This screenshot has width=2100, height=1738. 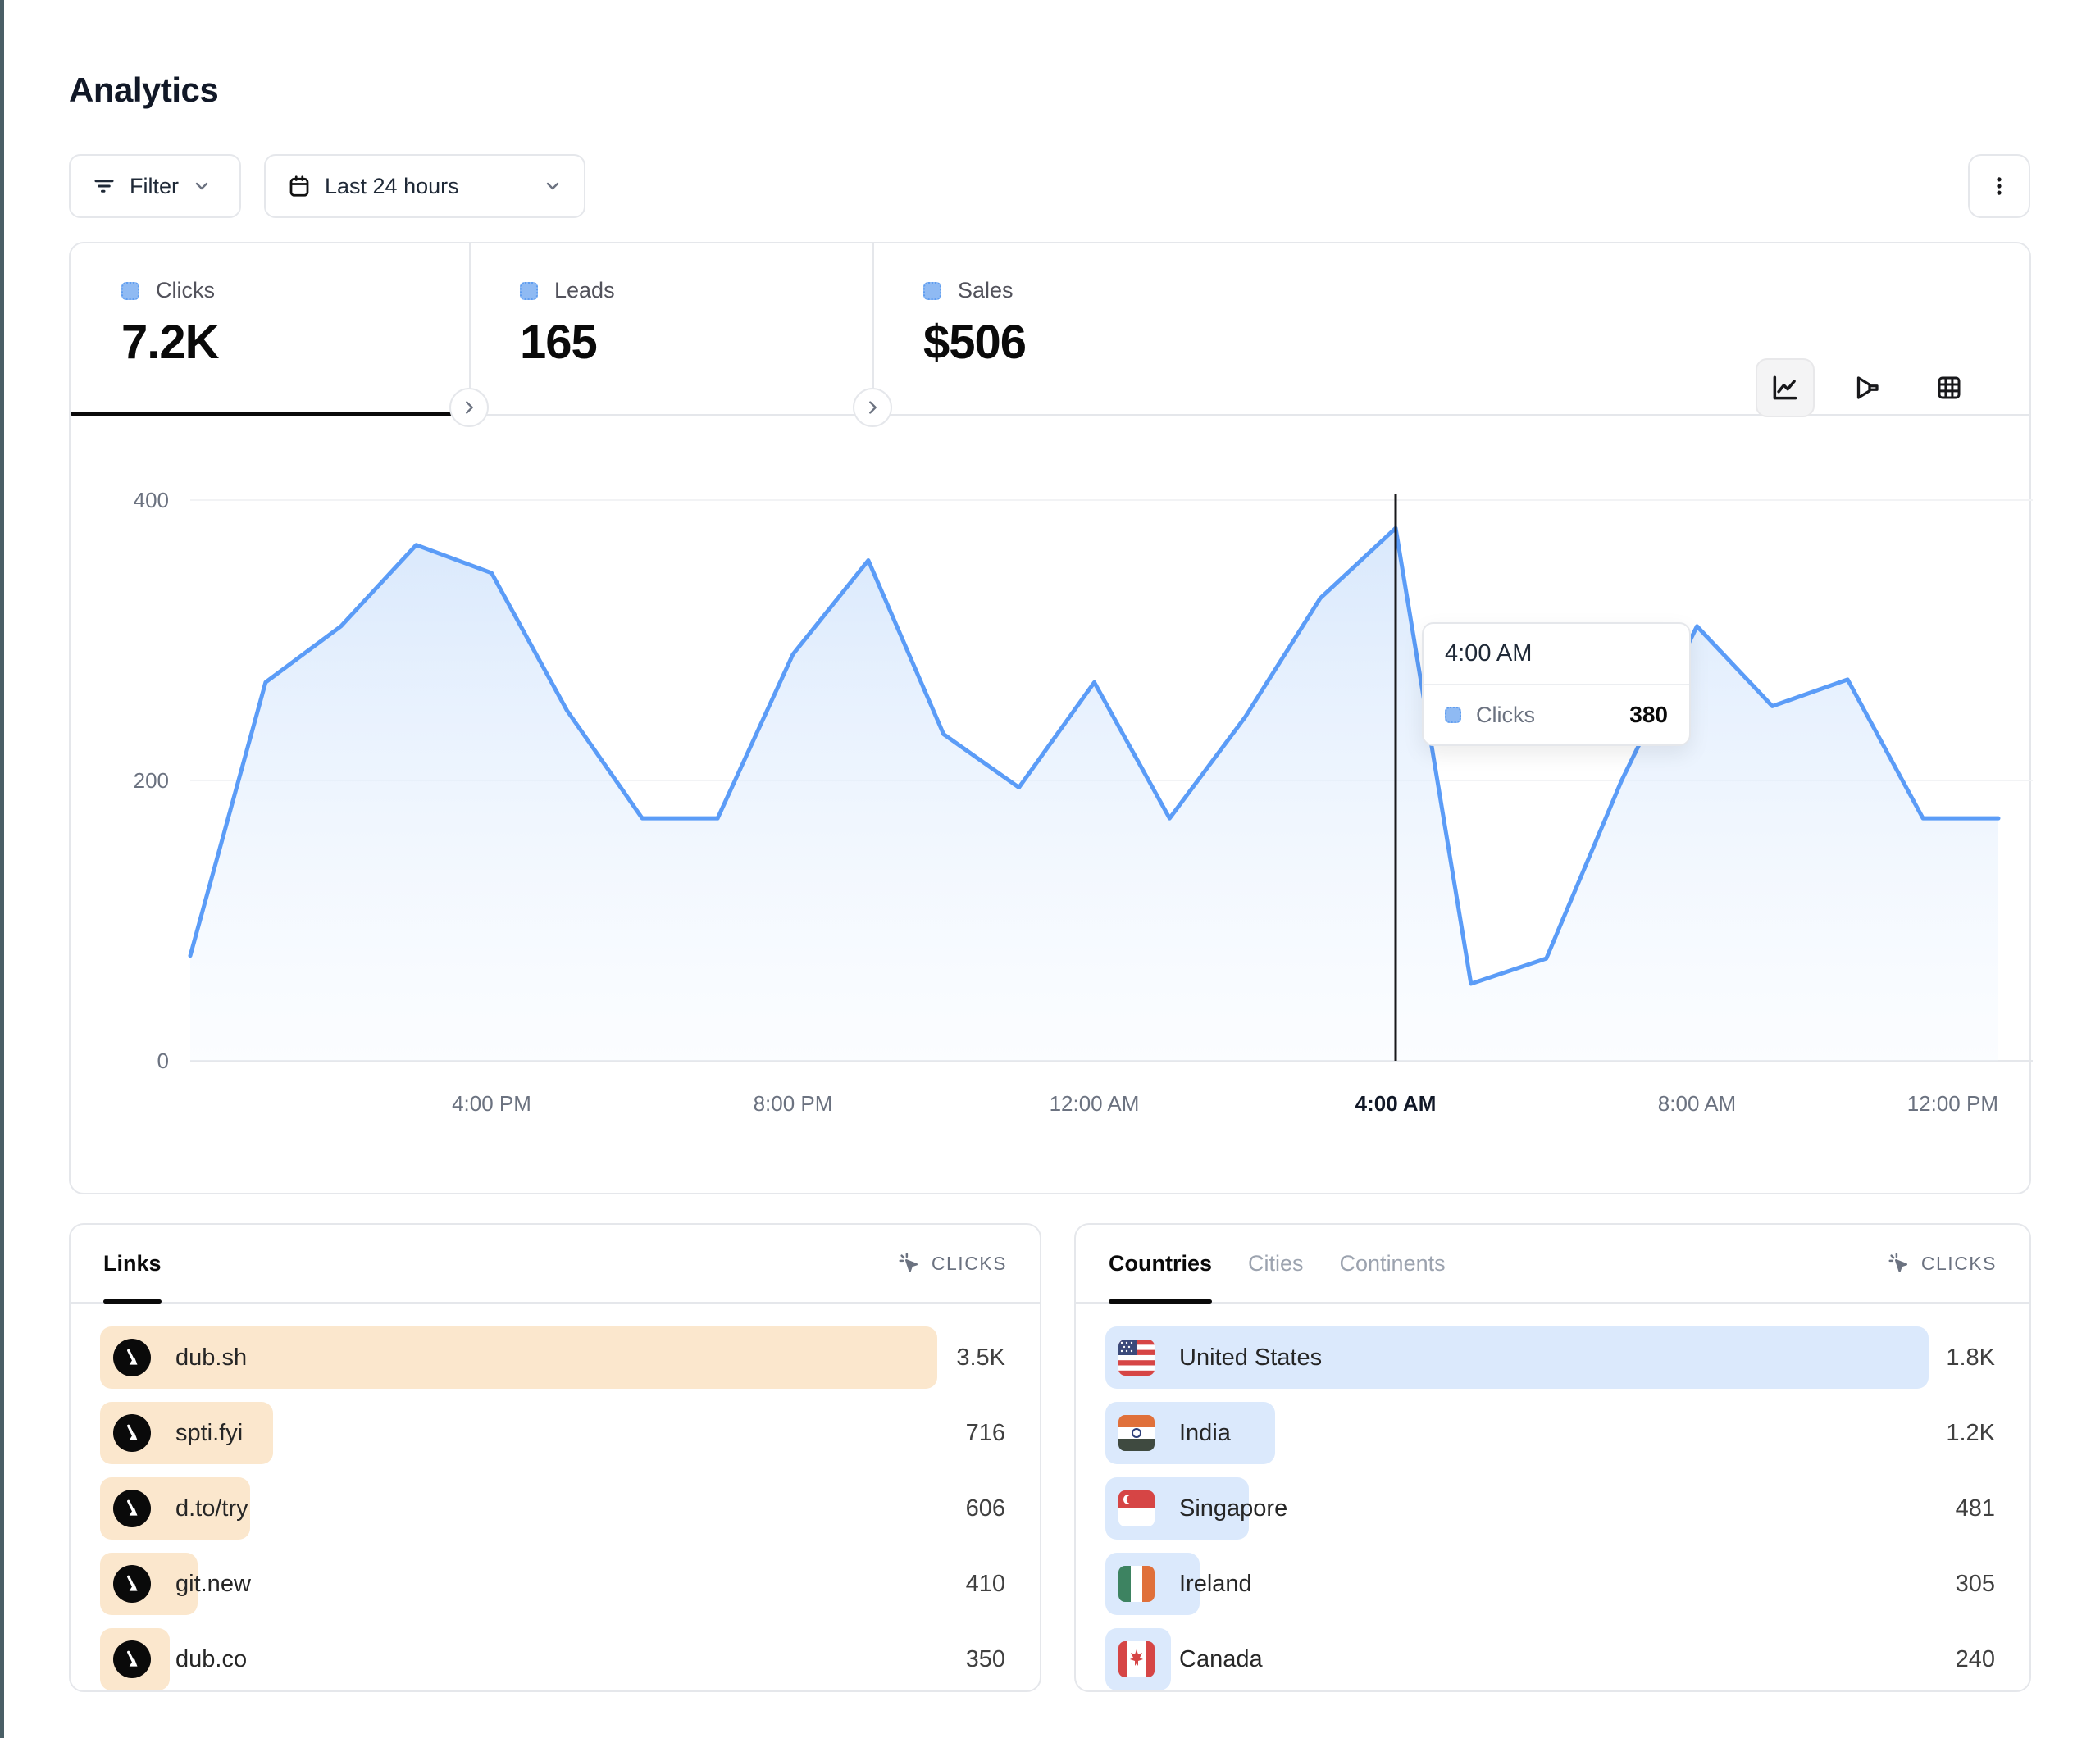 What do you see at coordinates (104, 186) in the screenshot?
I see `filter-icon` at bounding box center [104, 186].